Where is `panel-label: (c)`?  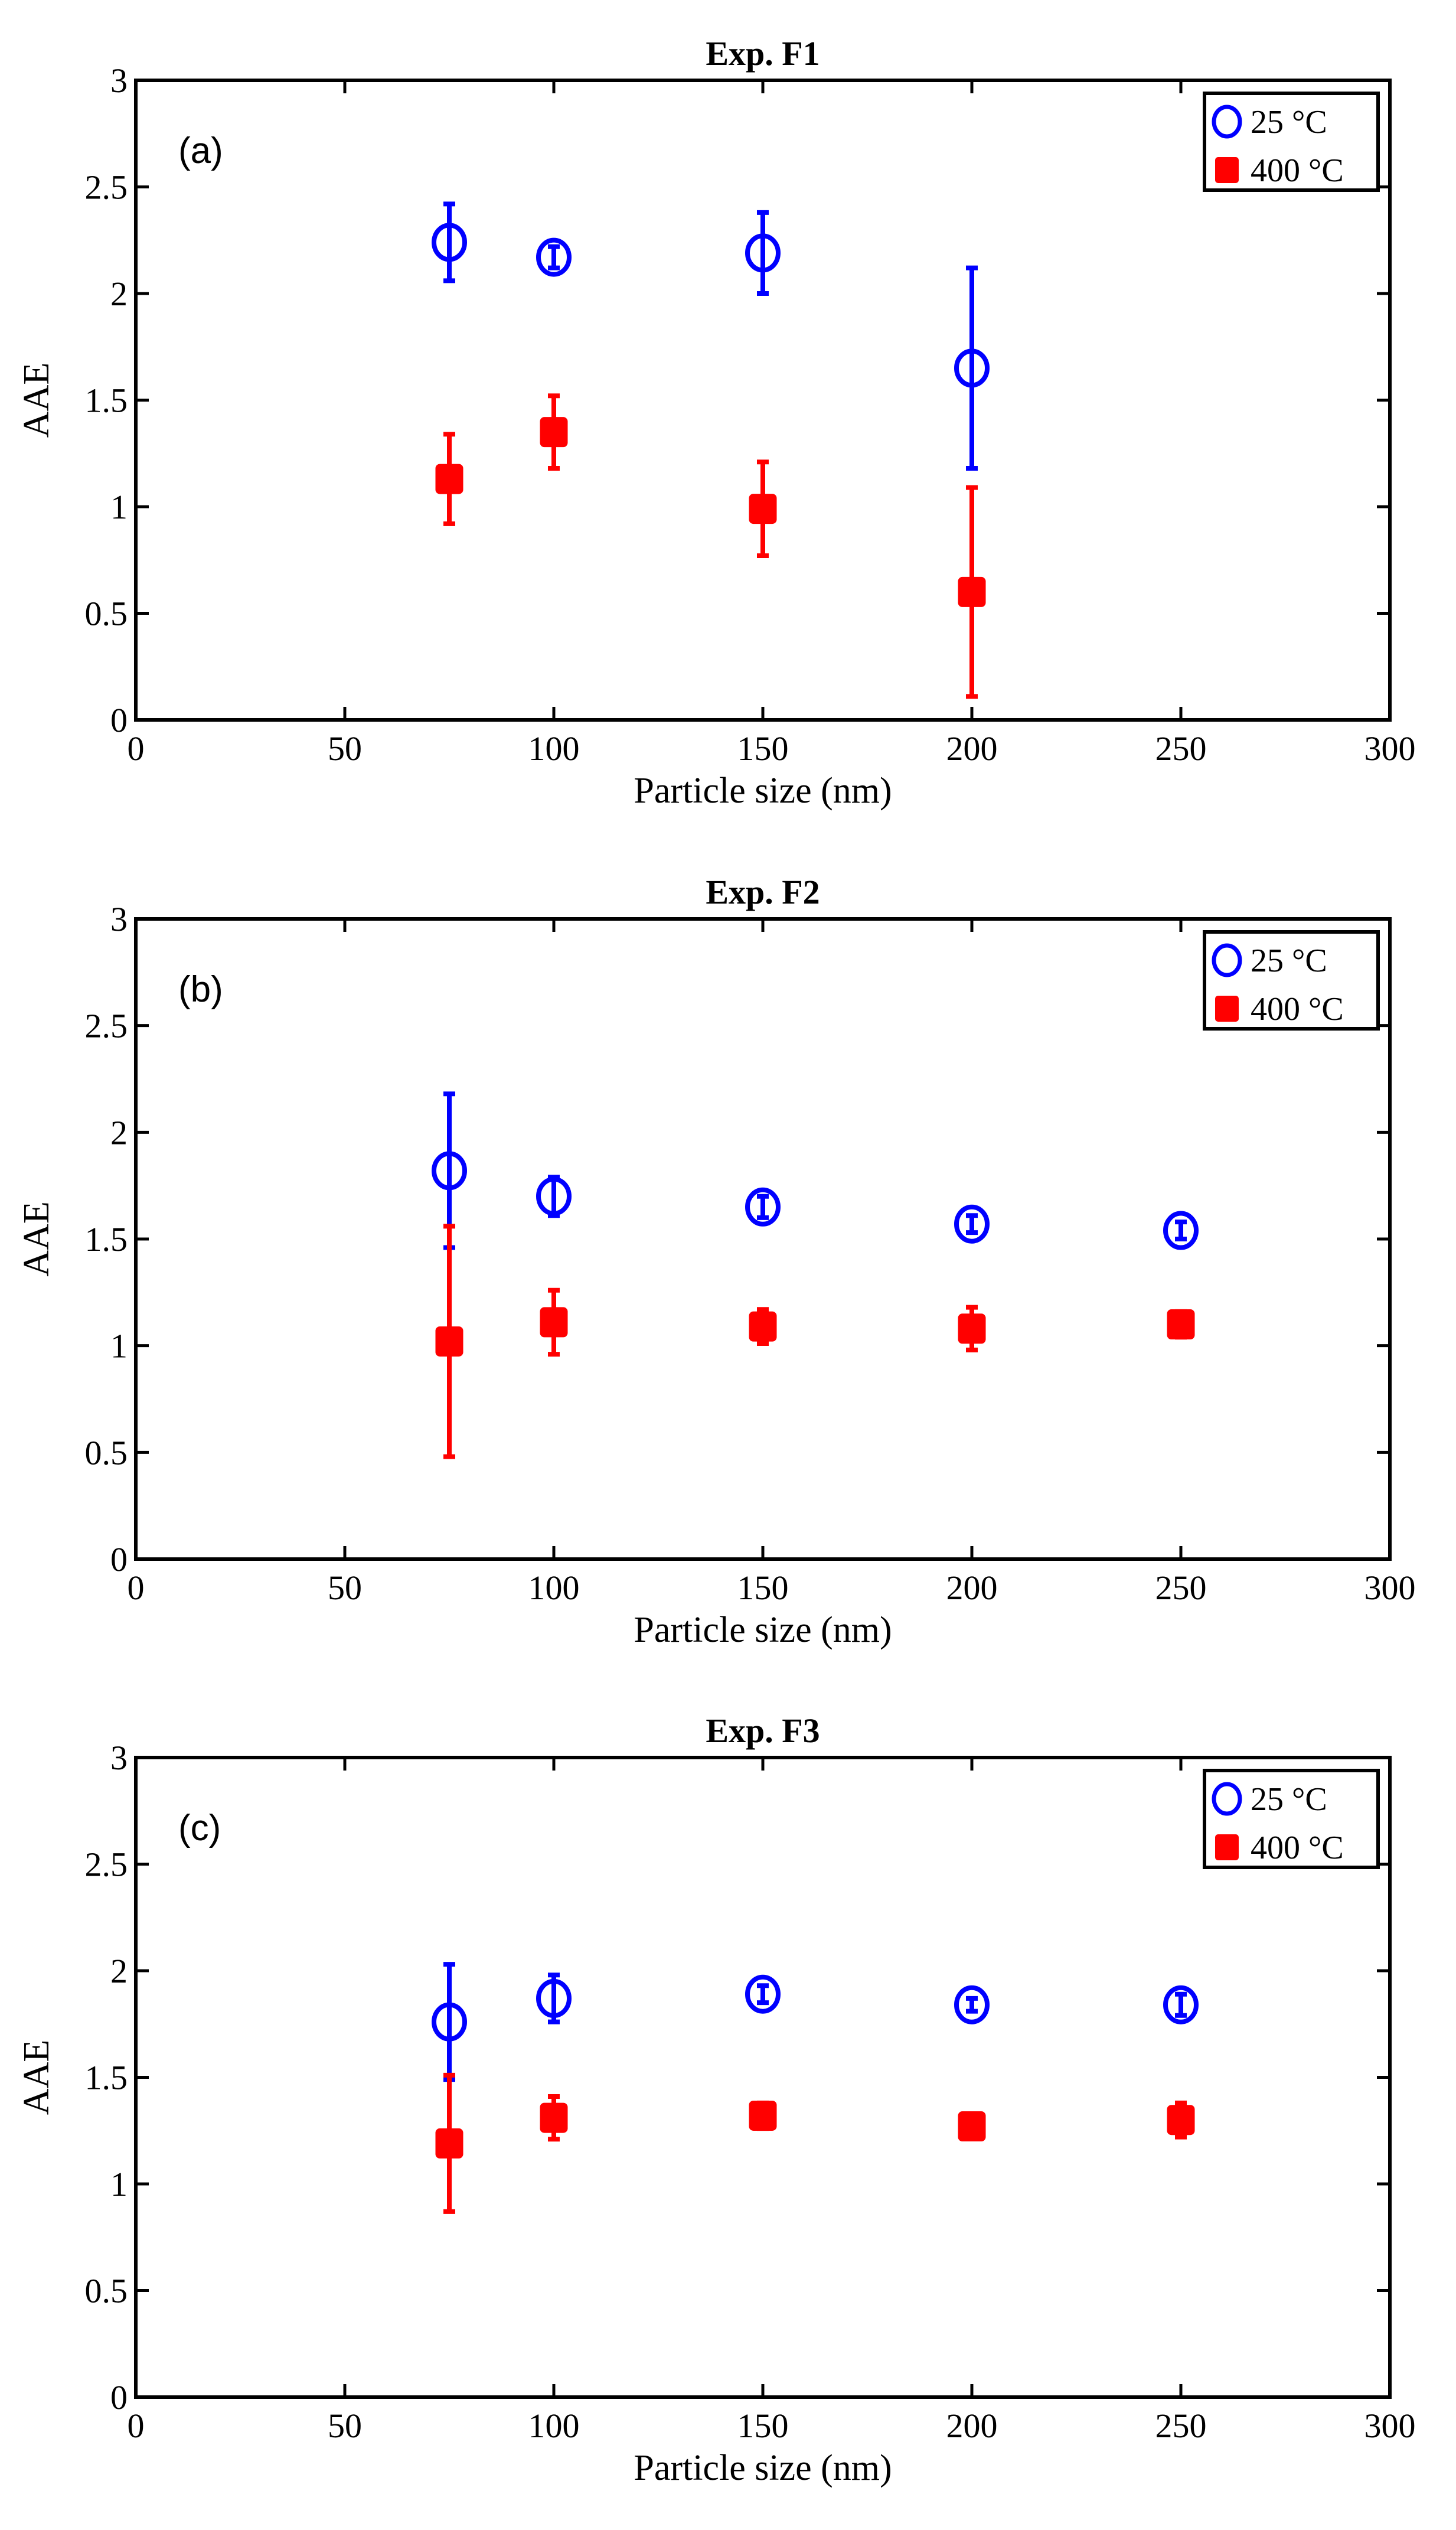 panel-label: (c) is located at coordinates (200, 1828).